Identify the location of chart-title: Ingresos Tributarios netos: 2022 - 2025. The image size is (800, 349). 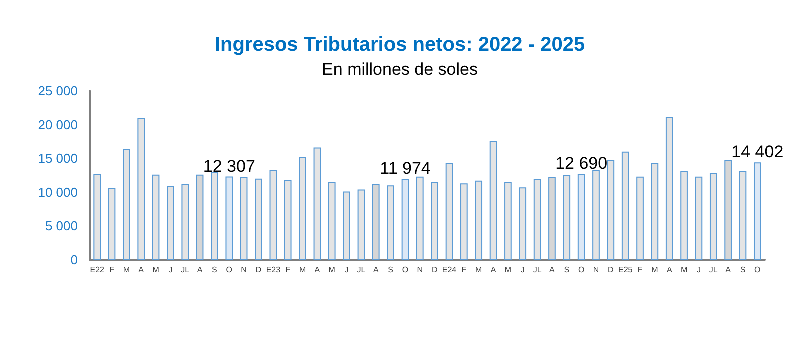
(400, 45).